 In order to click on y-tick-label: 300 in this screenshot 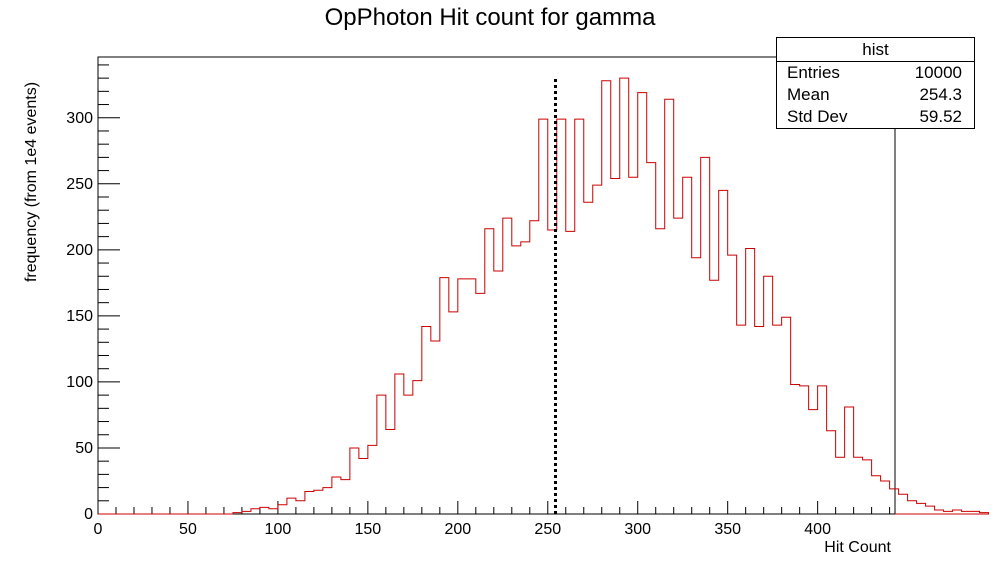, I will do `click(79, 118)`.